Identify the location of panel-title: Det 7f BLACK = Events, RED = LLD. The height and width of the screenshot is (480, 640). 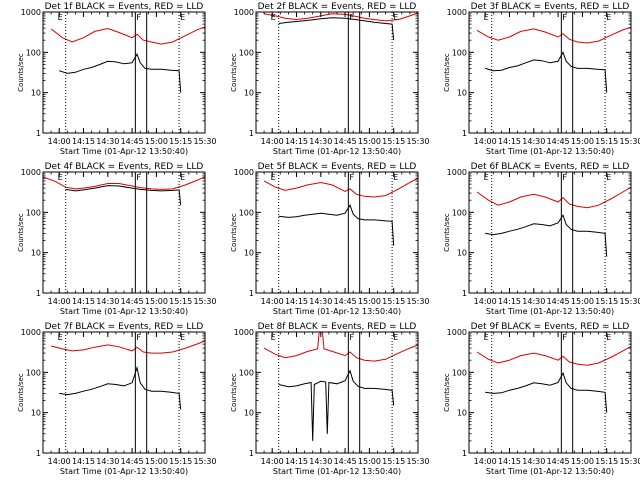
(124, 327).